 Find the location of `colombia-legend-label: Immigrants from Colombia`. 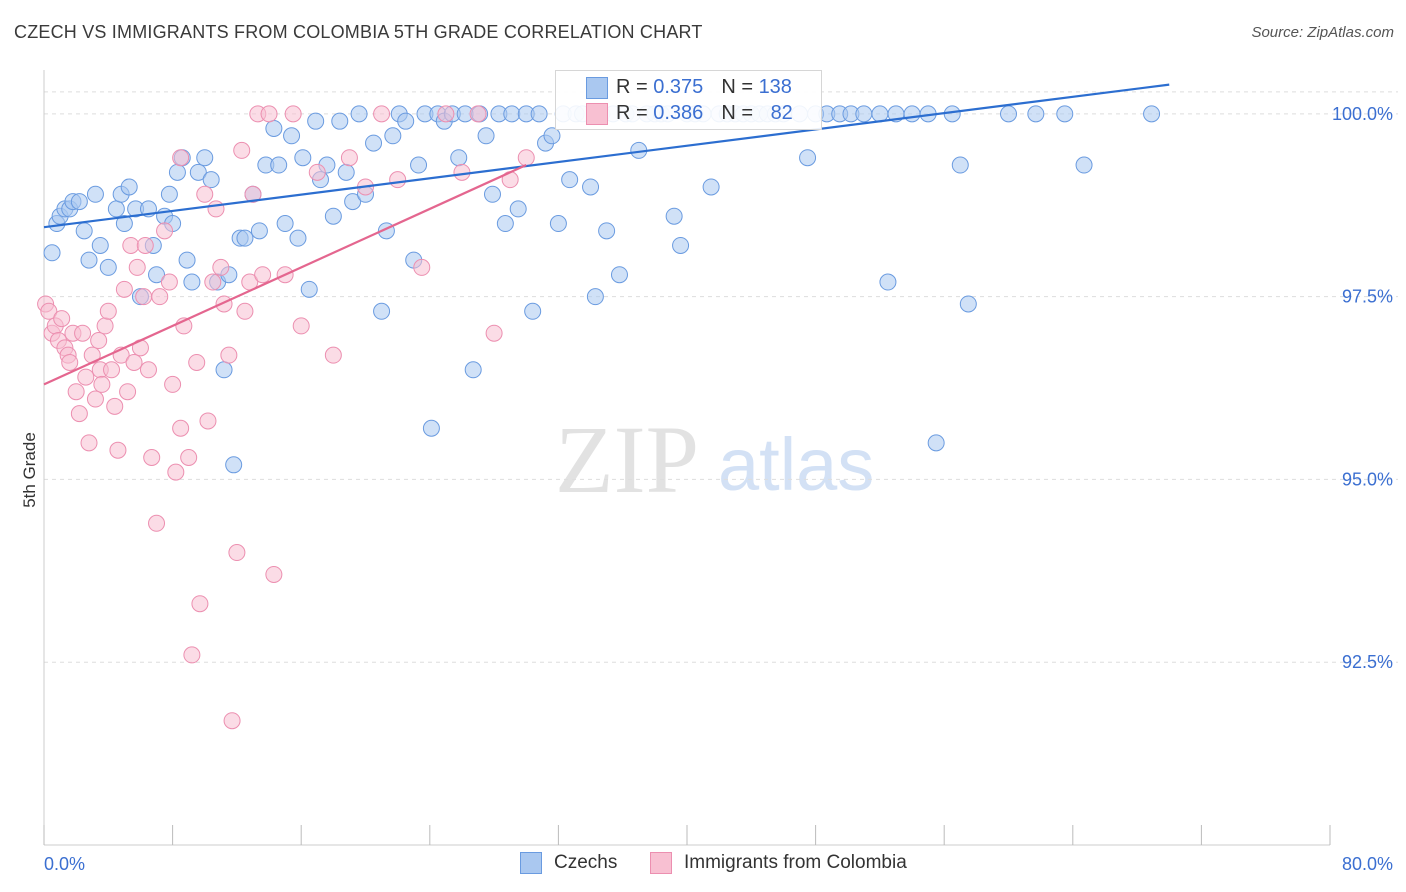

colombia-legend-label: Immigrants from Colombia is located at coordinates (795, 862).